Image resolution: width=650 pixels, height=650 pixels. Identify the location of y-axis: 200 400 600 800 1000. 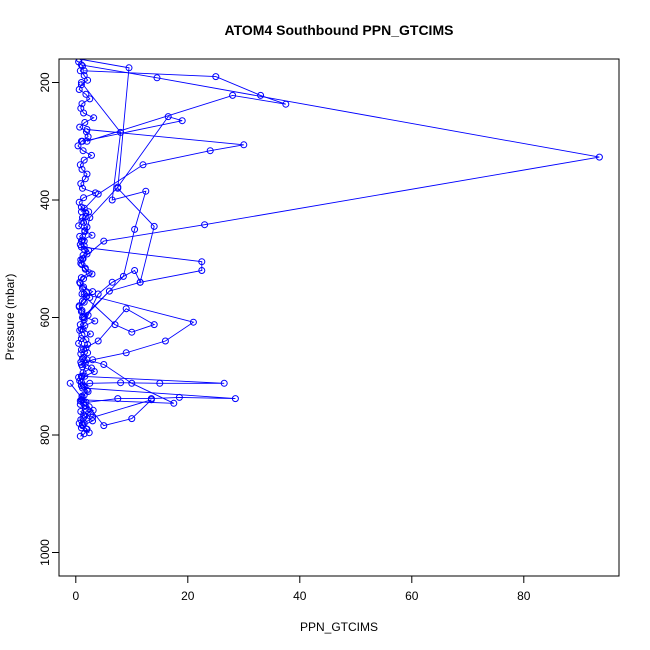
(48, 319).